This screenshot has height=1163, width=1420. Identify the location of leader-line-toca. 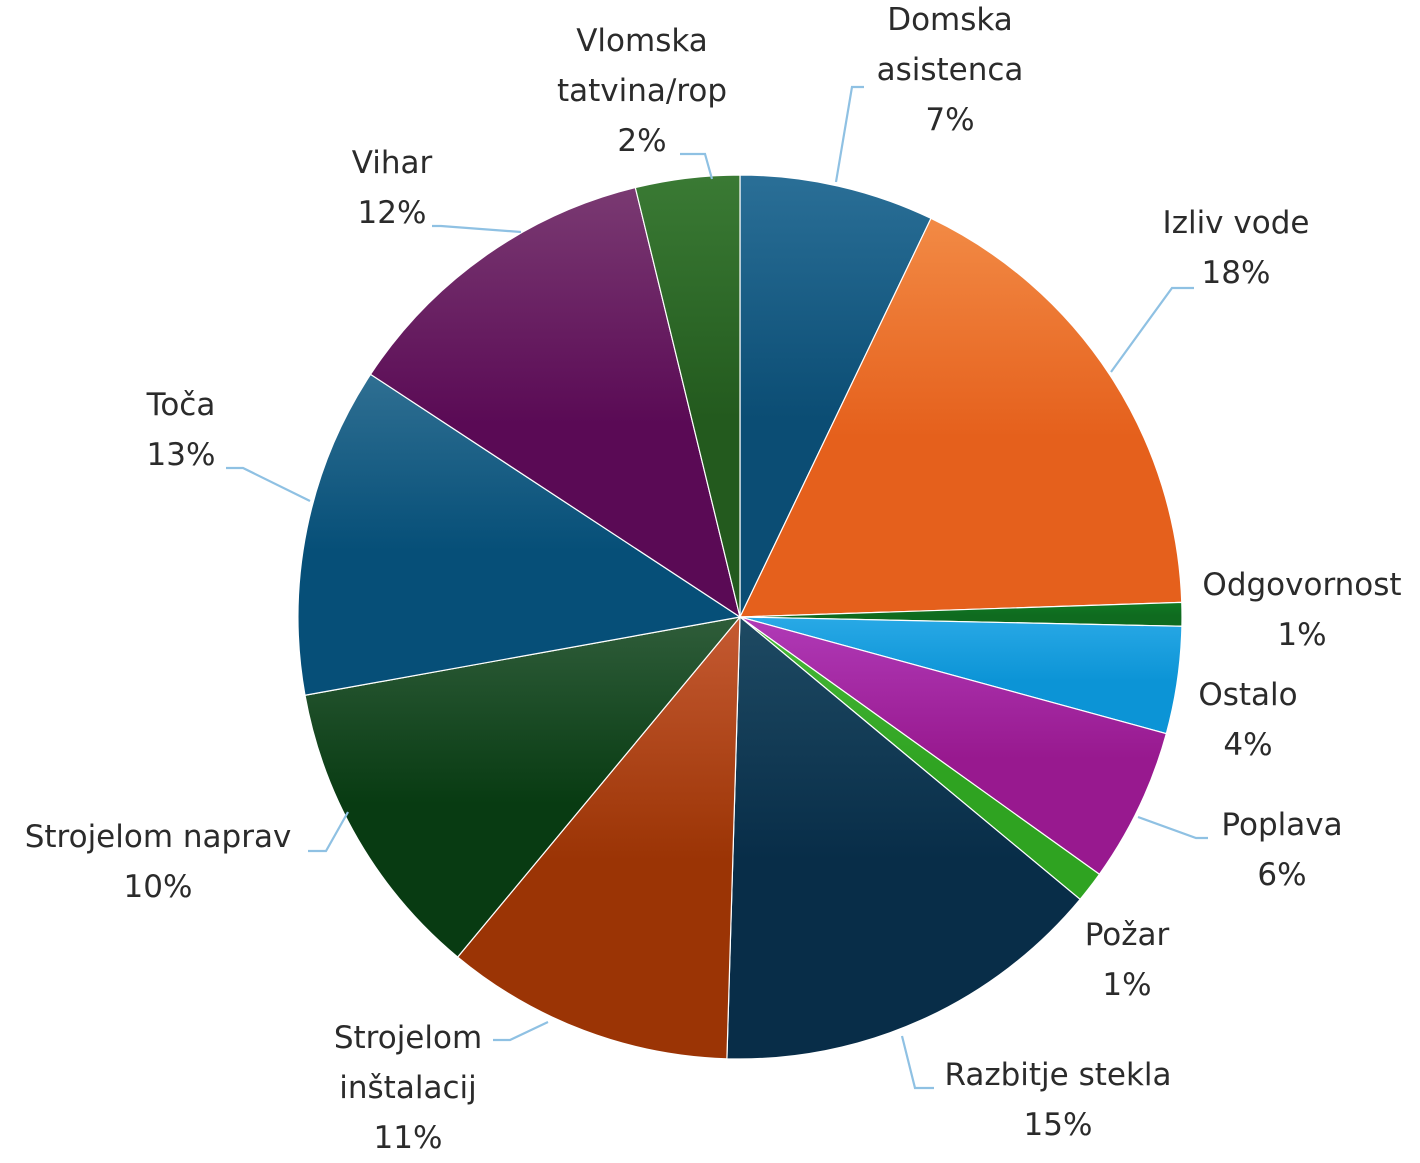
(268, 484).